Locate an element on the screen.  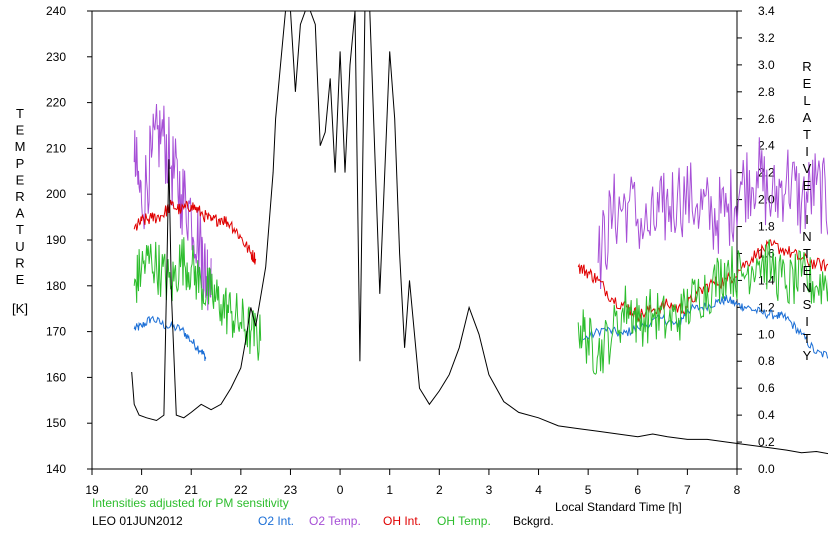
series-o2-int-line is located at coordinates (480, 328).